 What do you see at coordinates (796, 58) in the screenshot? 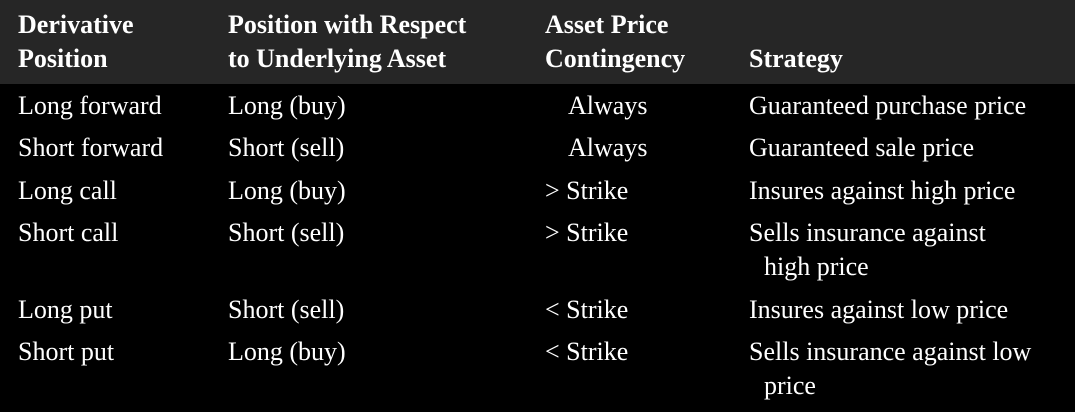
I see `header-strategy: Strategy` at bounding box center [796, 58].